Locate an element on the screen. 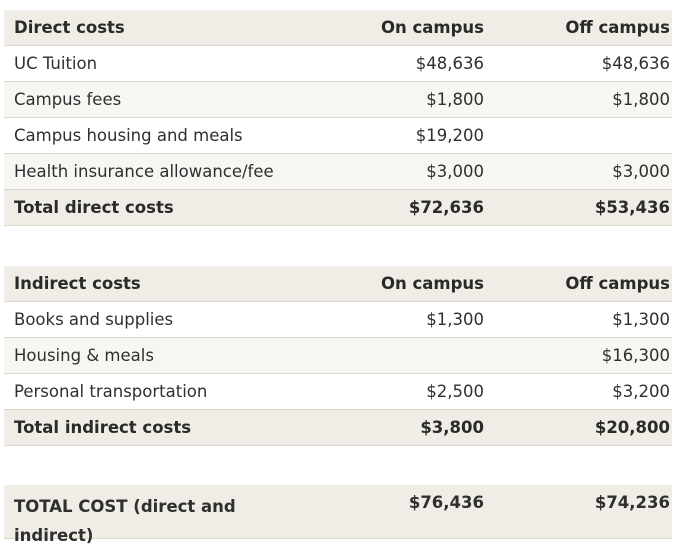 Image resolution: width=676 pixels, height=558 pixels. total-label: Total direct costs is located at coordinates (94, 207).